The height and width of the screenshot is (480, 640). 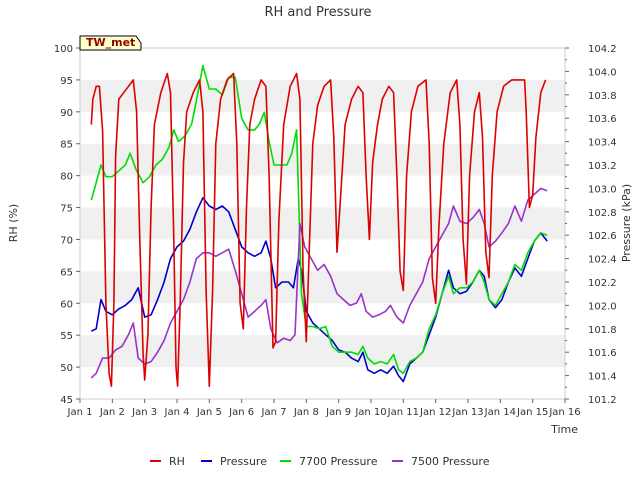 I want to click on y-tick-label: 100, so click(x=63, y=49).